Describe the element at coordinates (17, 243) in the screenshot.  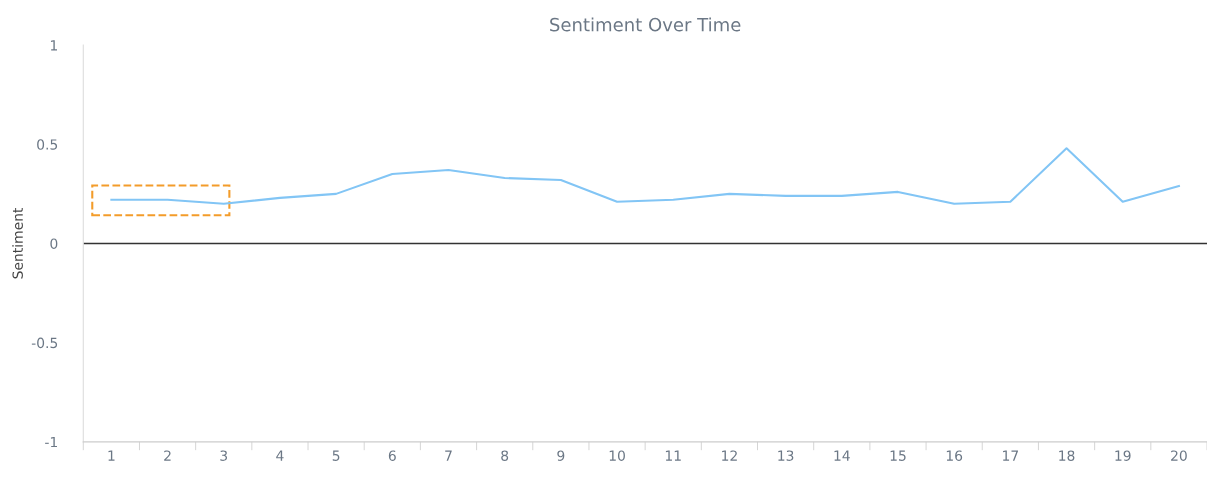
I see `y-axis-title: Sentiment` at that location.